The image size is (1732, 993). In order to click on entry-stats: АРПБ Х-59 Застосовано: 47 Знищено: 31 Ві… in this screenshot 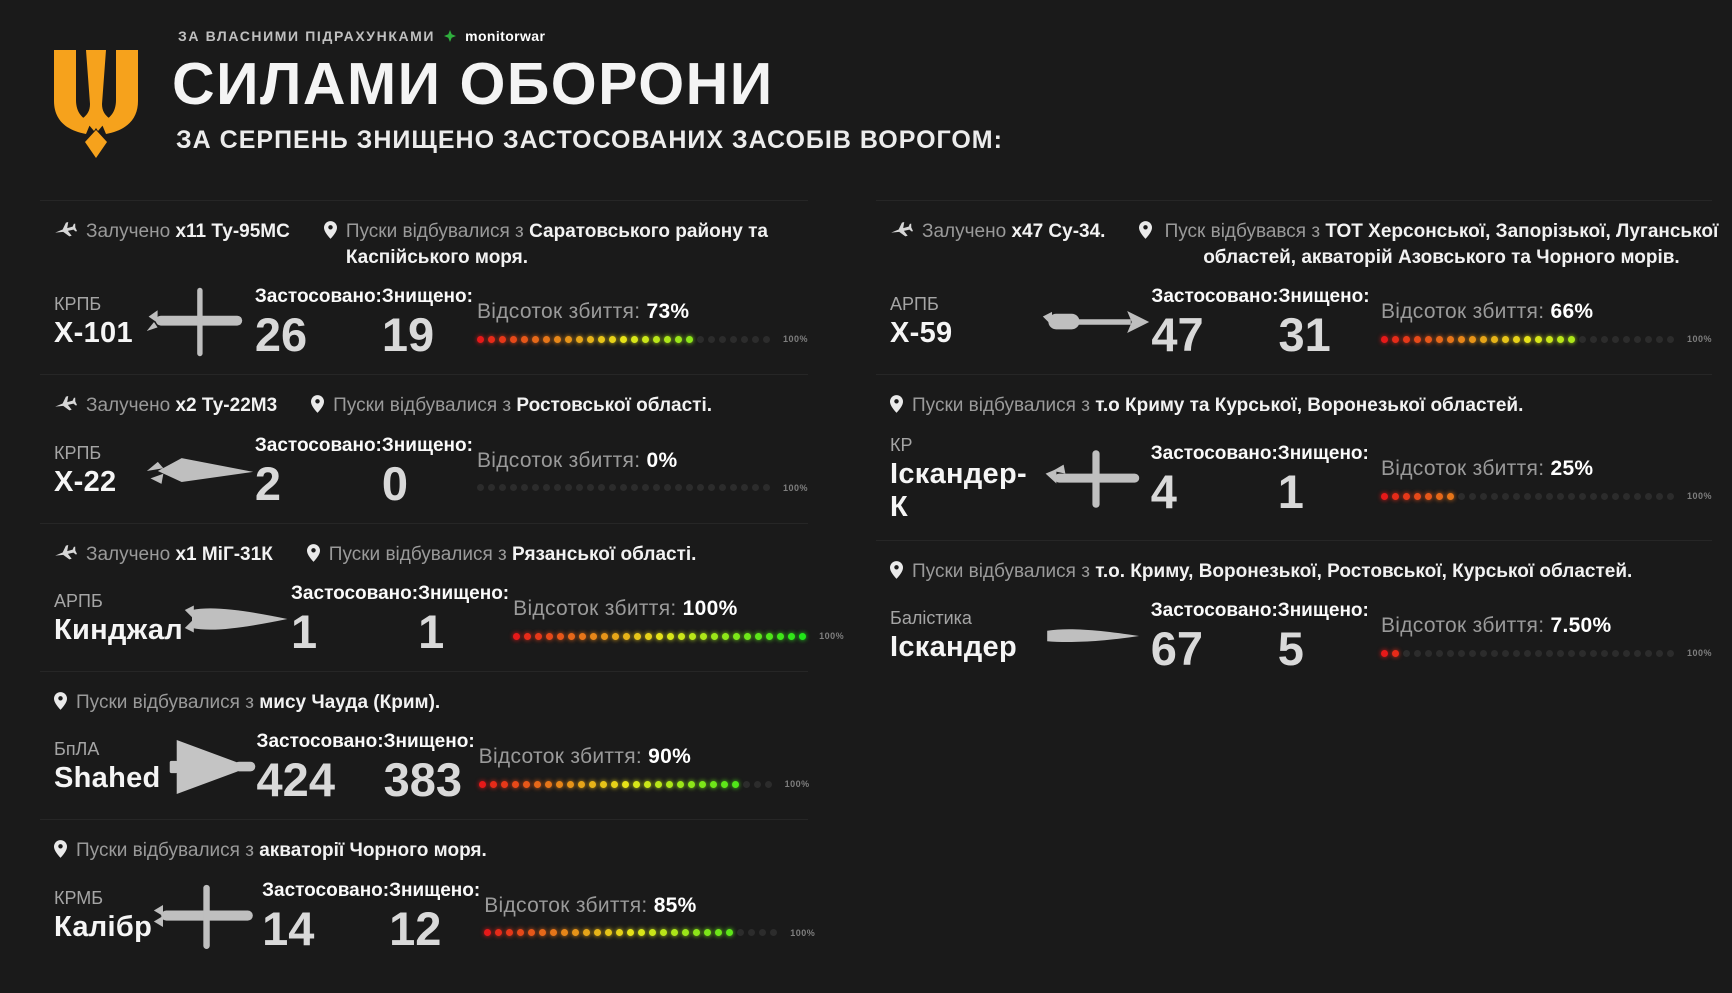, I will do `click(1301, 322)`.